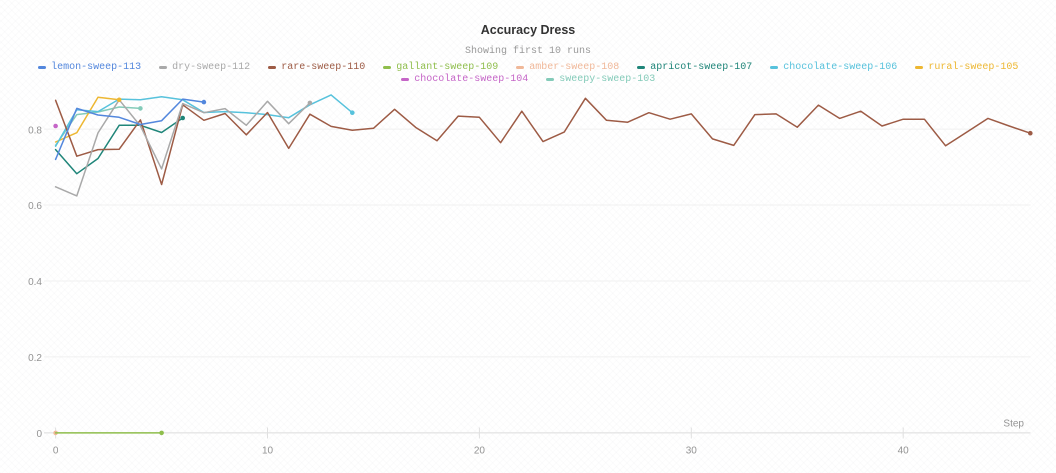 The image size is (1056, 473). Describe the element at coordinates (35, 358) in the screenshot. I see `svg-text: 0.2` at that location.